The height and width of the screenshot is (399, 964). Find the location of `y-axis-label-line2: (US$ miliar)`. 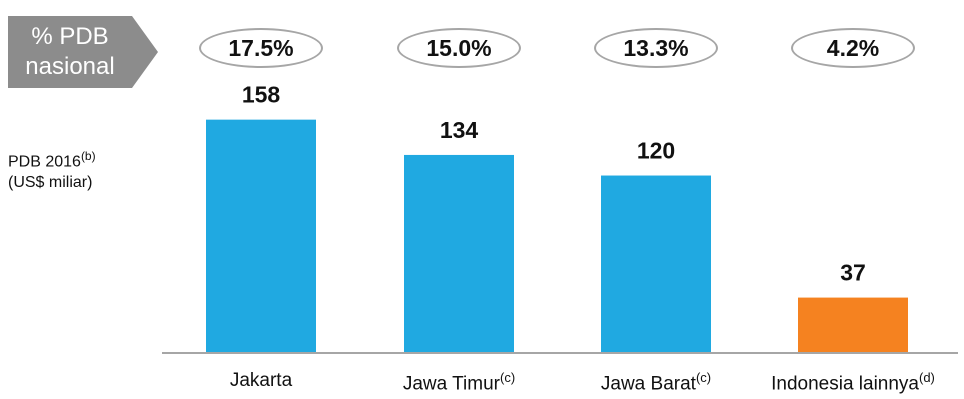

y-axis-label-line2: (US$ miliar) is located at coordinates (50, 183).